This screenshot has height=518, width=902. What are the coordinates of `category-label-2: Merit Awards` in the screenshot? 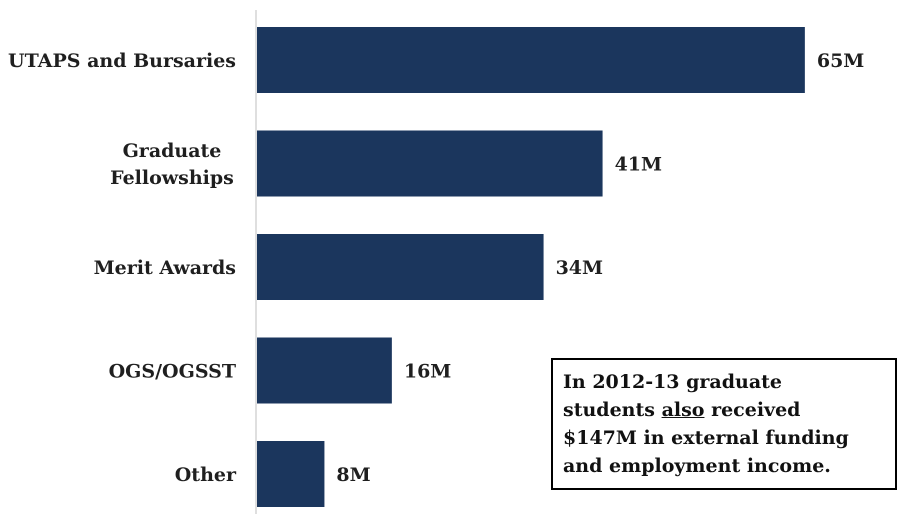 It's located at (165, 268).